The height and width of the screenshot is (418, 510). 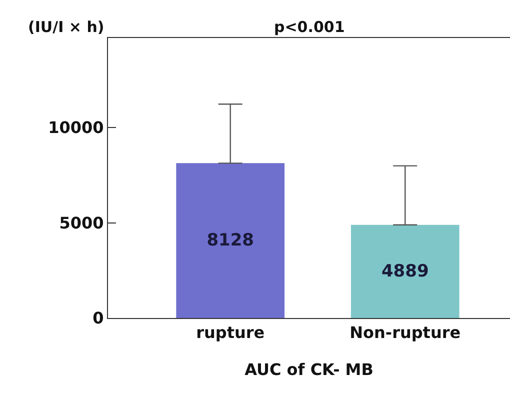 I want to click on text: p<0.001, so click(x=309, y=27).